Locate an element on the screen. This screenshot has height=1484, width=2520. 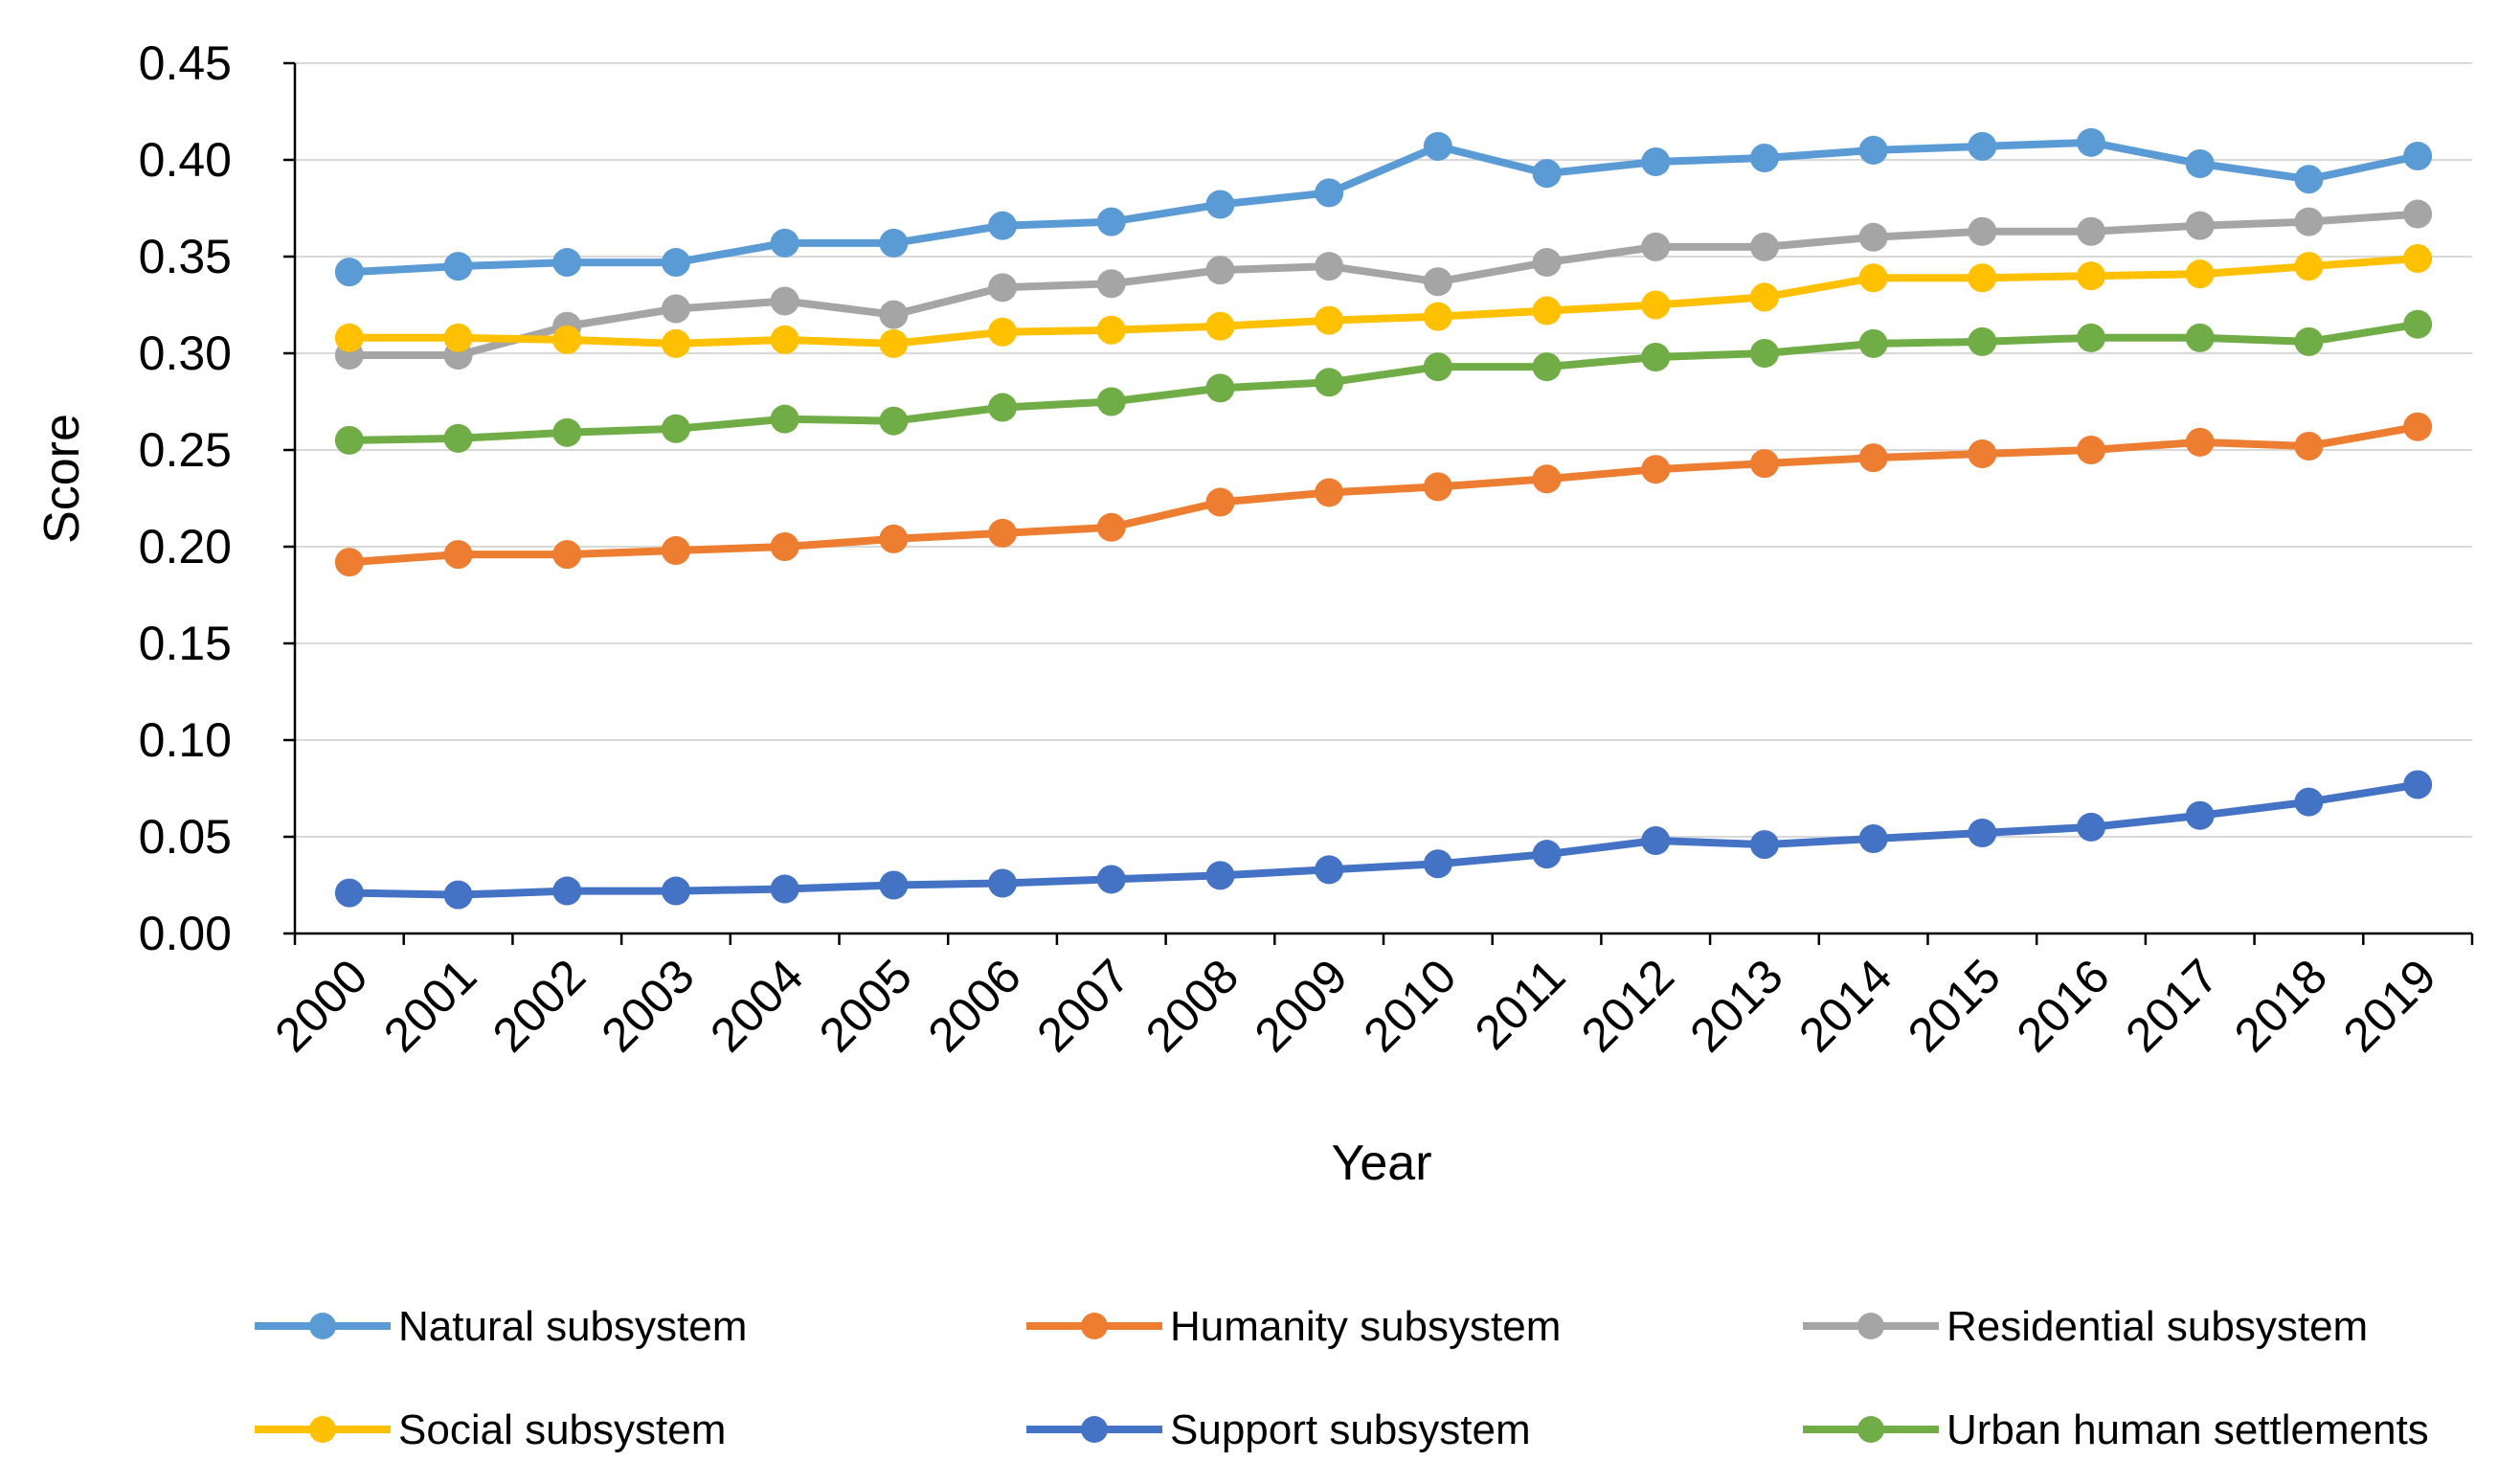
legend-item-support-subsystem: Support subsystem is located at coordinates (1279, 1429).